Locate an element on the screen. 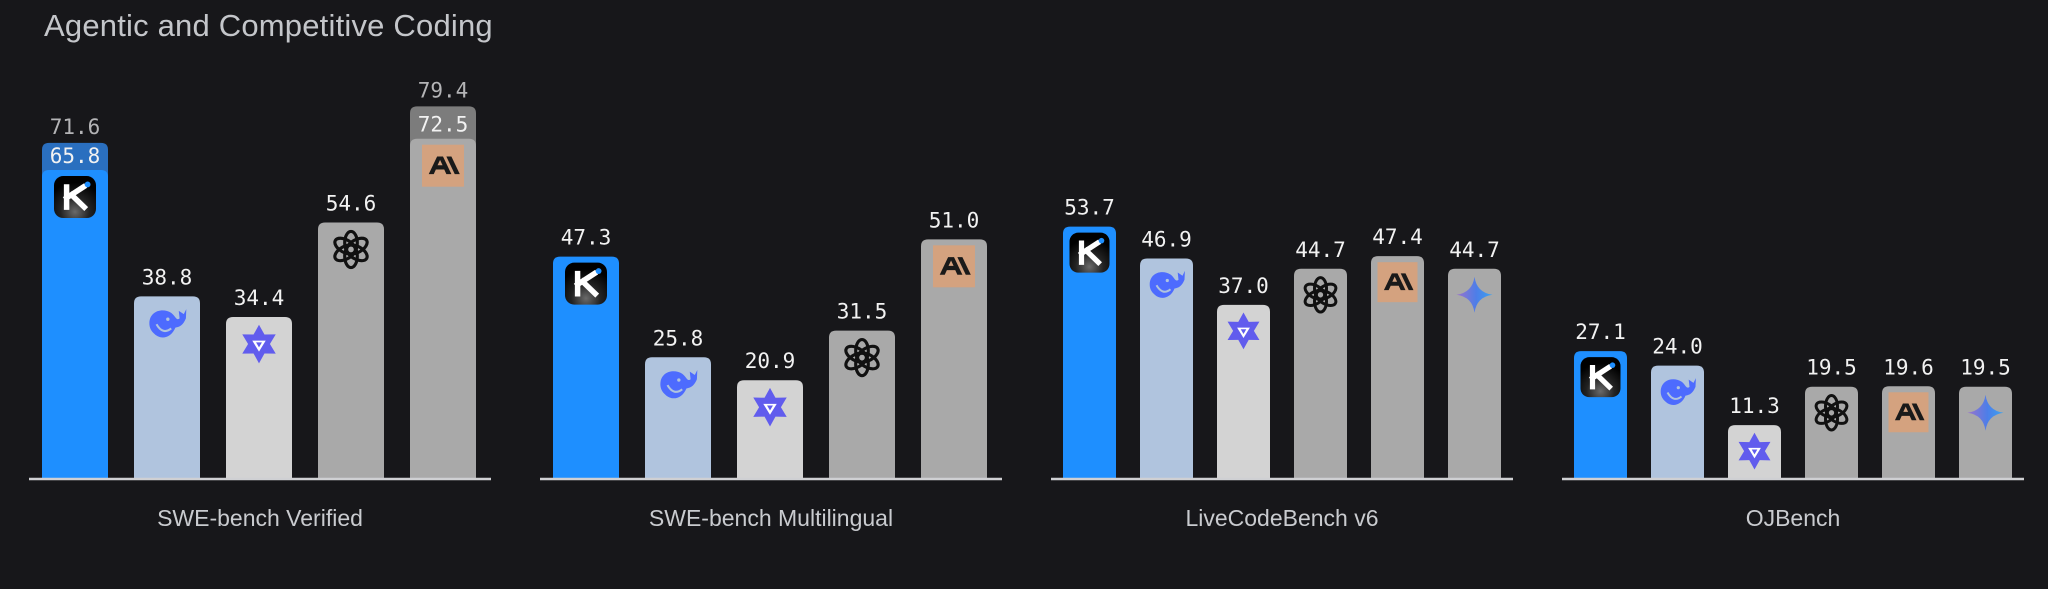  bar-qwen: 11.3 is located at coordinates (1754, 436).